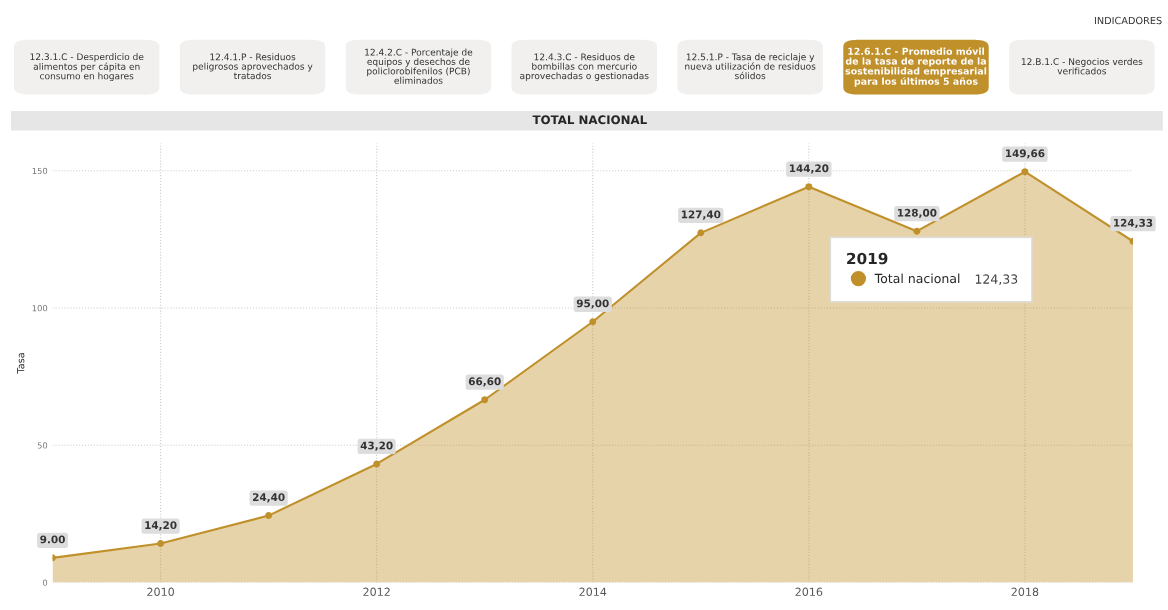 This screenshot has width=1168, height=610. Describe the element at coordinates (87, 67) in the screenshot. I see `text: 12.3.1.C - Desperdicio de alimentos per cápita en consumo en hogares` at that location.